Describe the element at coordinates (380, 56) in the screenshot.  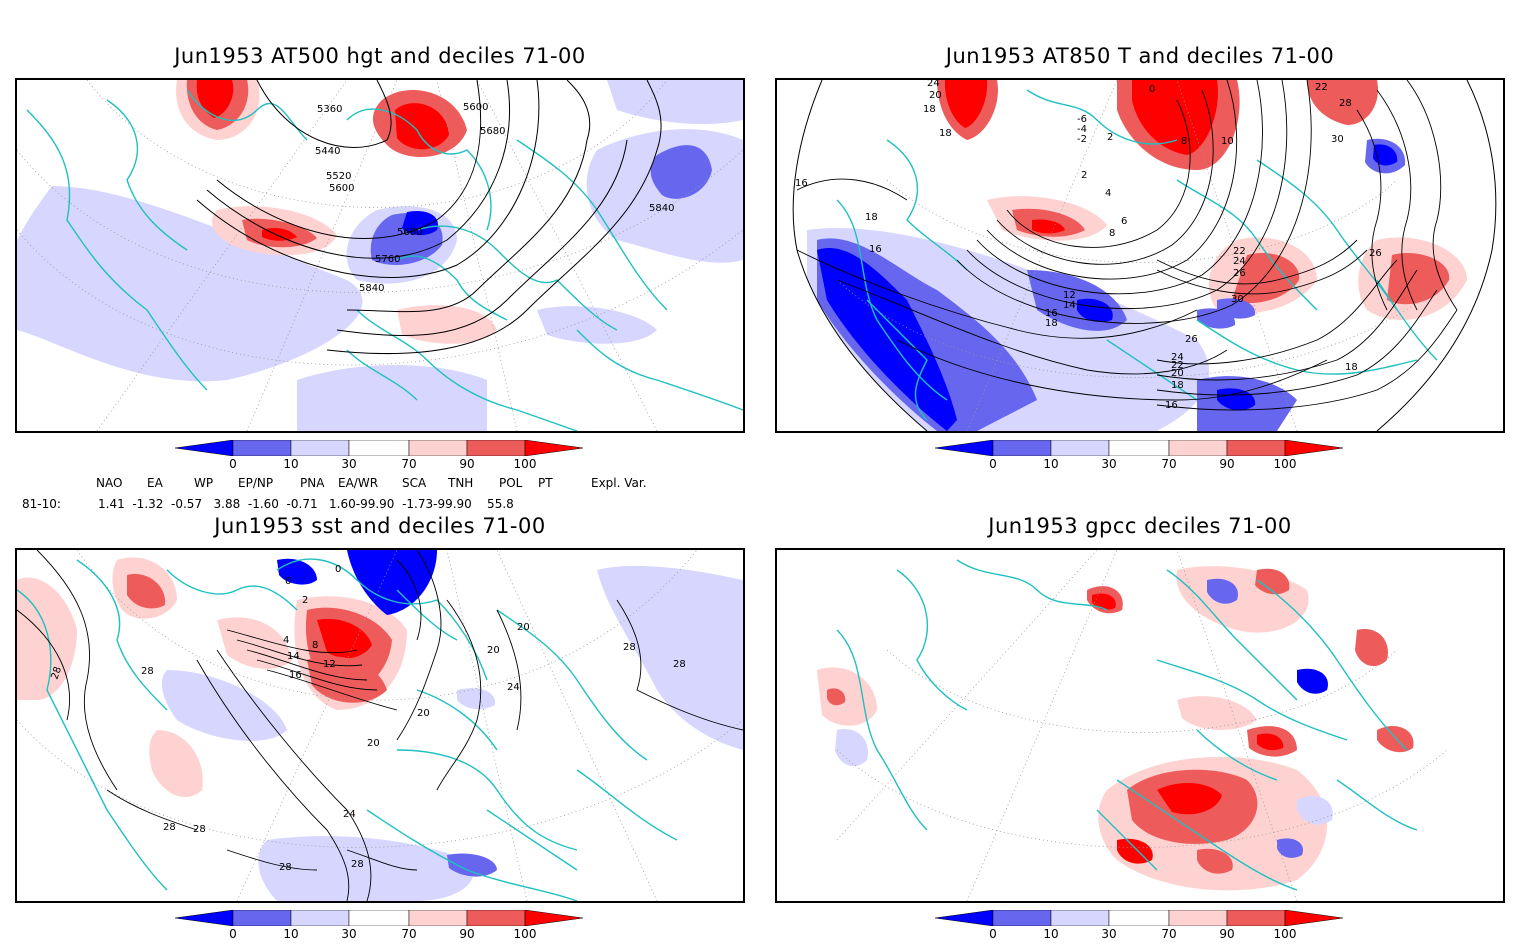
I see `panel-1-title: Jun1953 AT500 hgt and deciles 71-00` at that location.